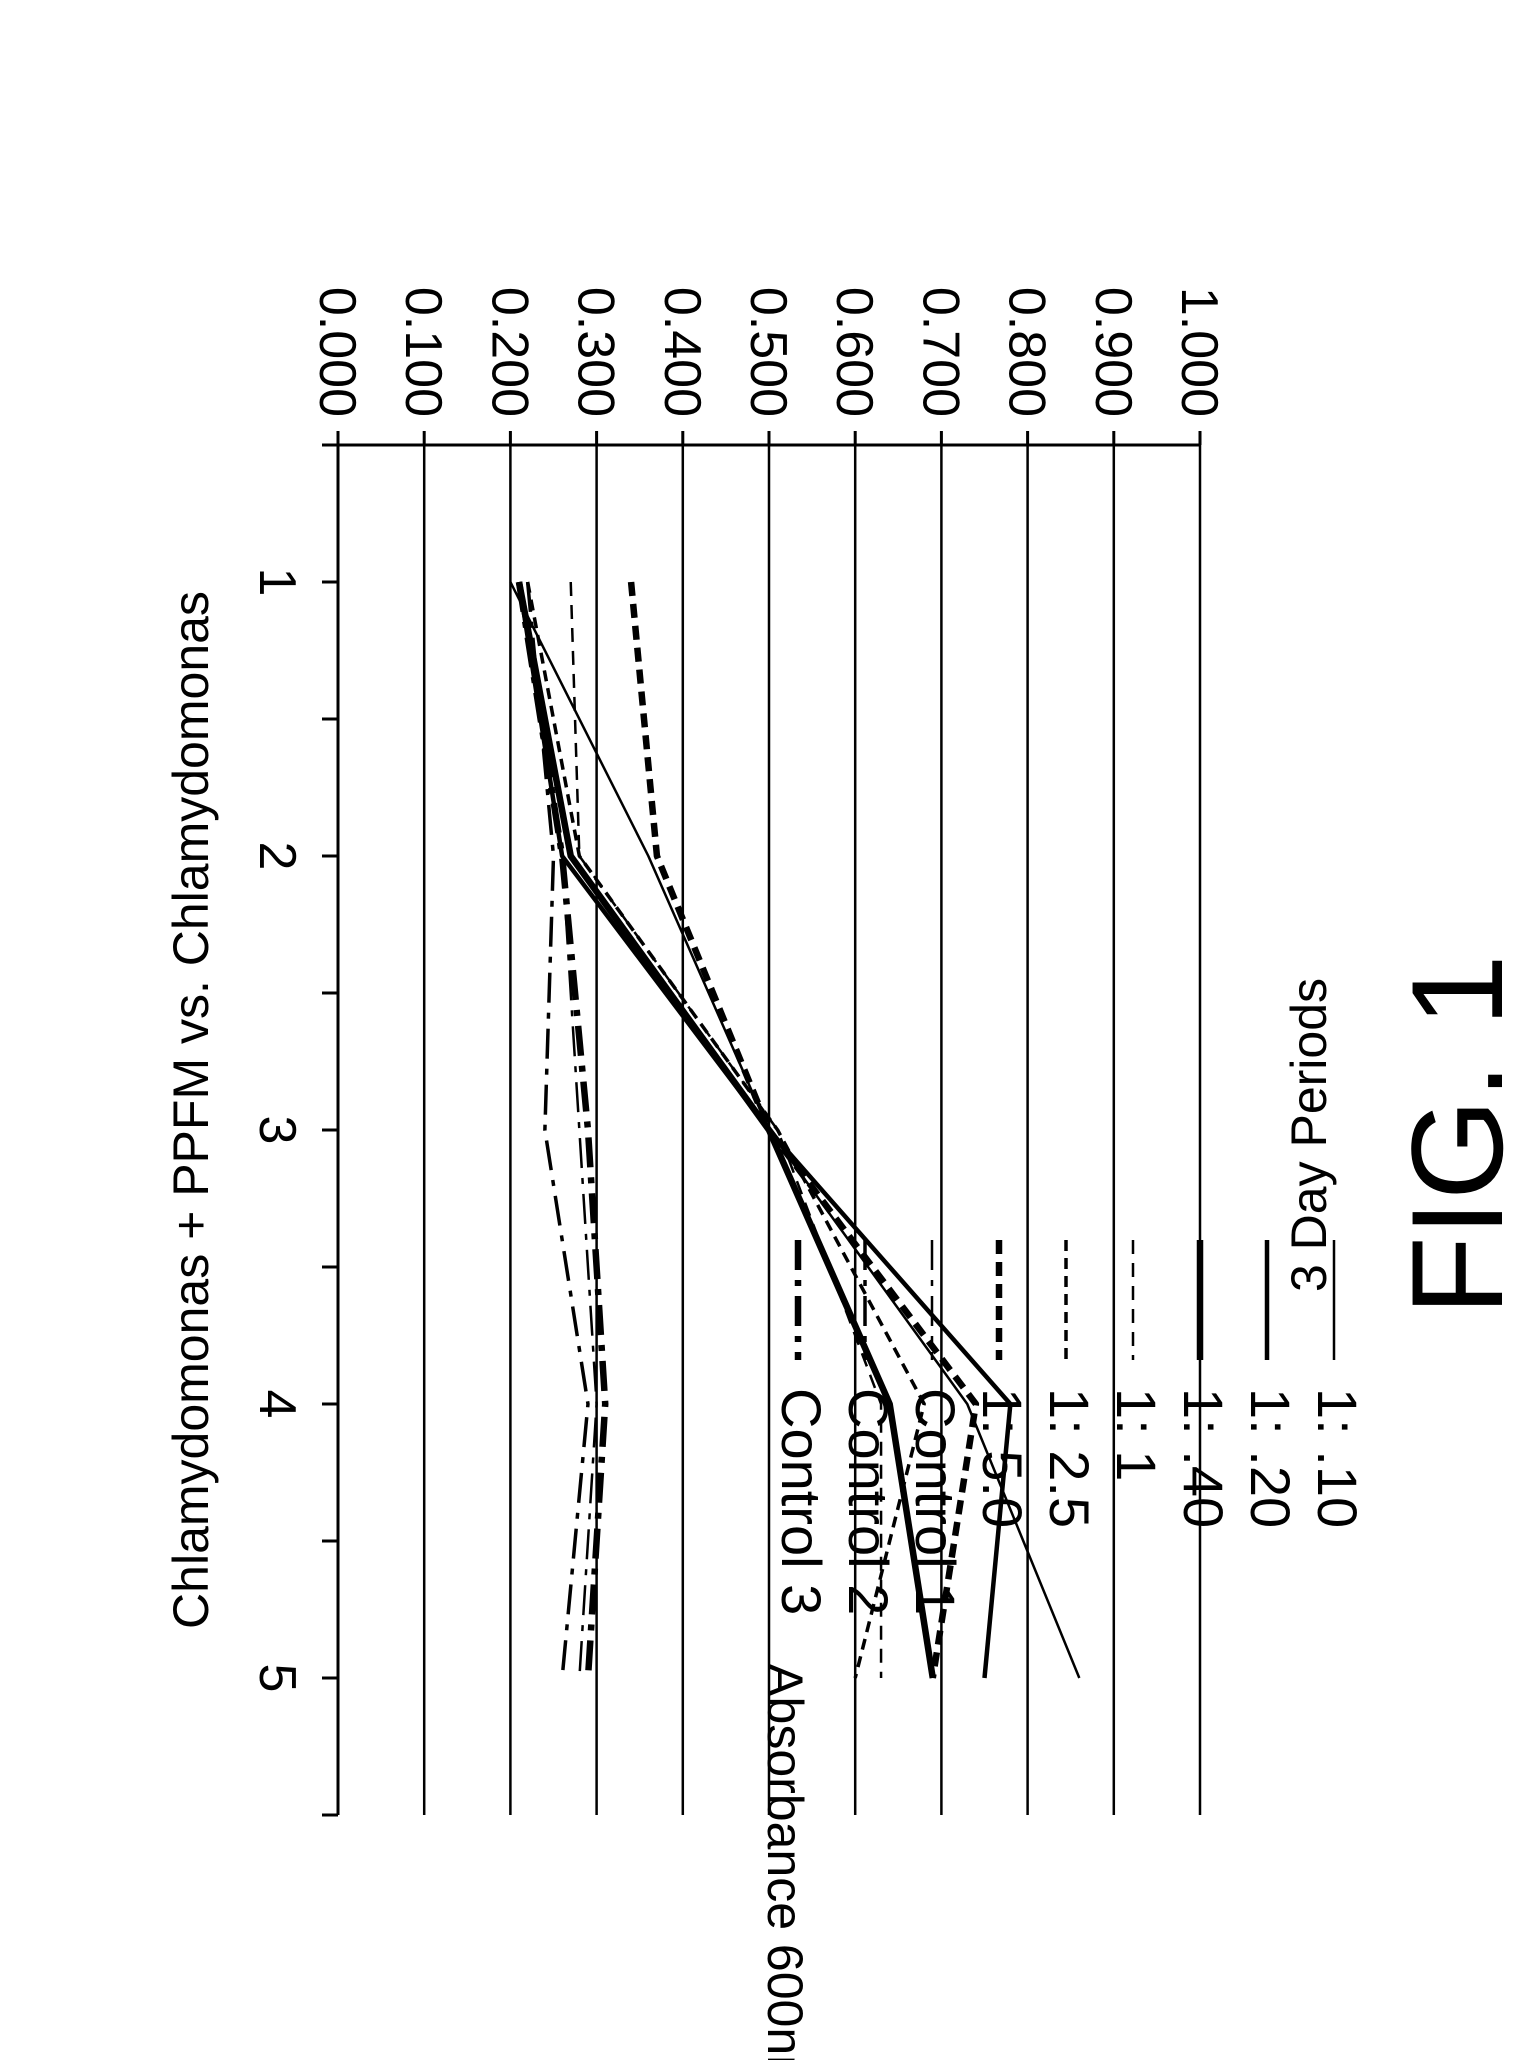 The height and width of the screenshot is (2065, 1538). What do you see at coordinates (423, 352) in the screenshot?
I see `y-tick-label: 0.100` at bounding box center [423, 352].